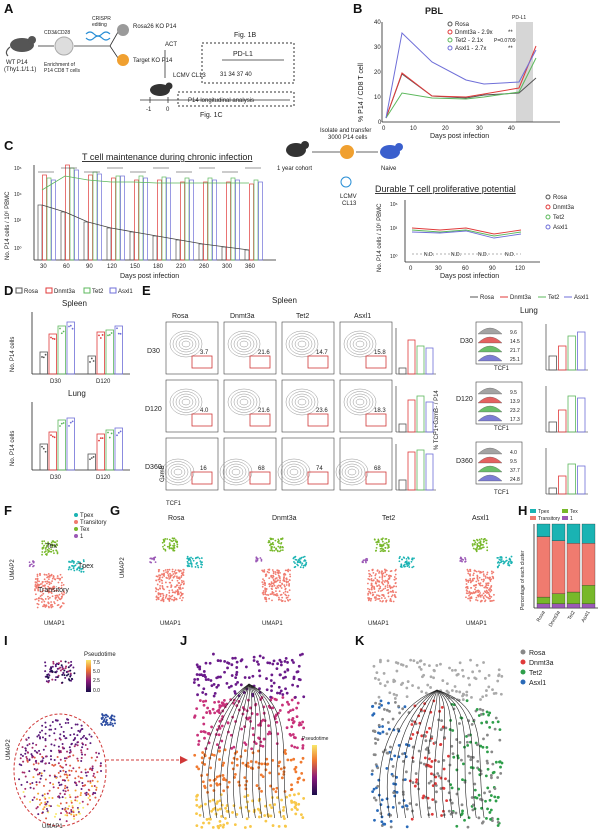 The height and width of the screenshot is (831, 600). What do you see at coordinates (20, 46) in the screenshot?
I see `mouse-icon` at bounding box center [20, 46].